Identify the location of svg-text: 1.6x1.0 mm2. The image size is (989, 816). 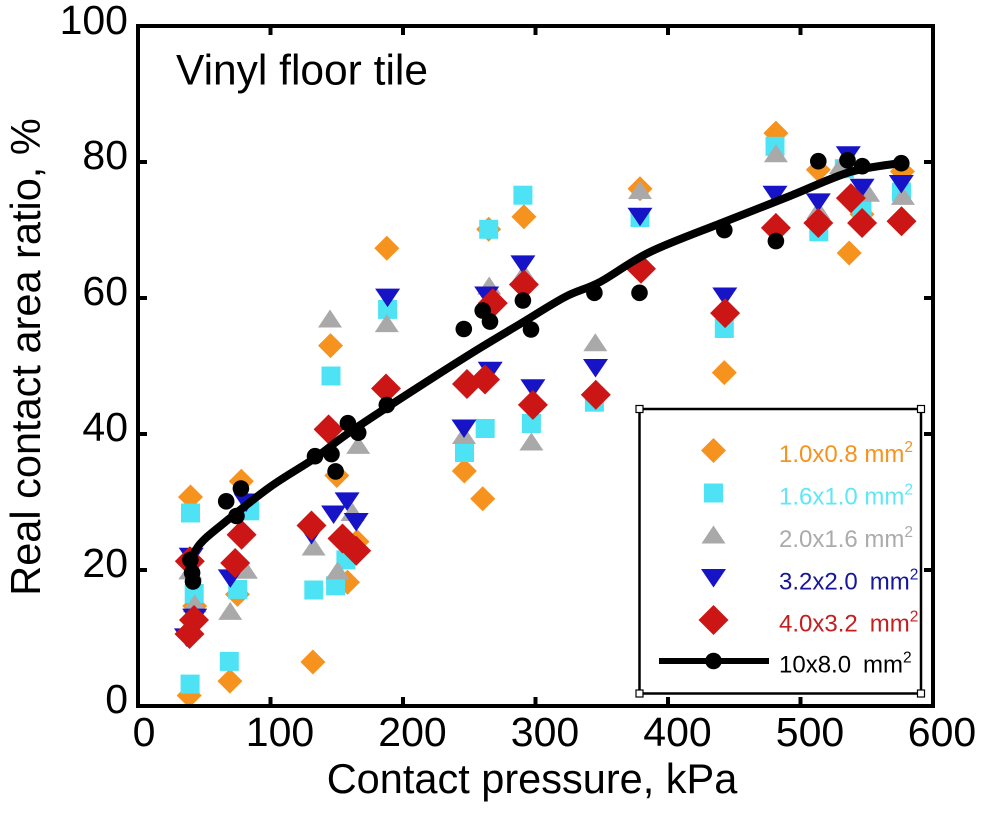
(846, 496).